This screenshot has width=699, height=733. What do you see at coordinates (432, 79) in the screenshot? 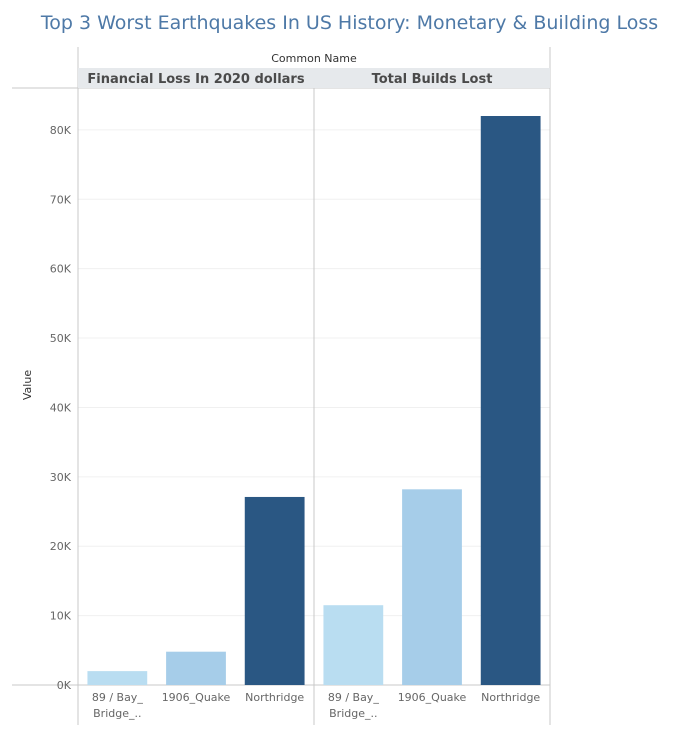
I see `panel-header-title: Total Builds Lost` at bounding box center [432, 79].